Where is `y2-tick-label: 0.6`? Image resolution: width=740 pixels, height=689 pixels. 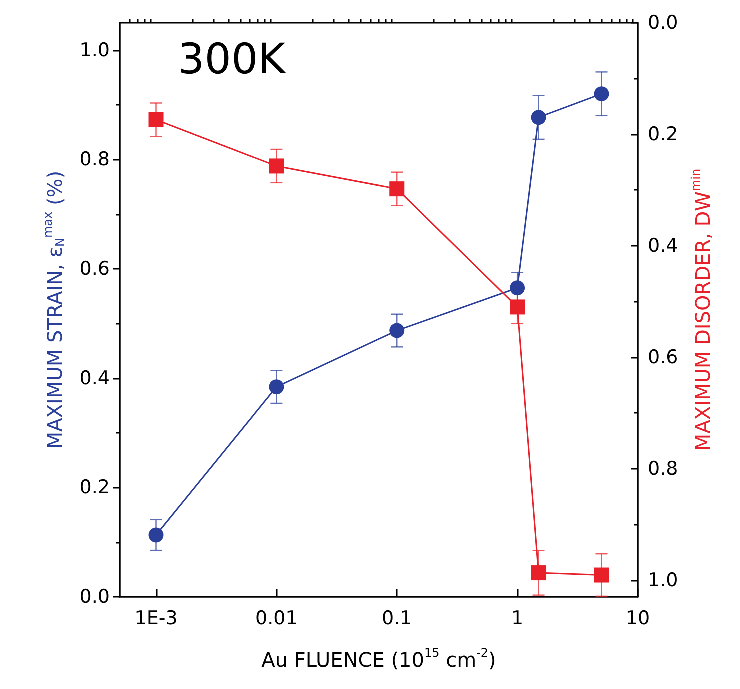 y2-tick-label: 0.6 is located at coordinates (663, 357).